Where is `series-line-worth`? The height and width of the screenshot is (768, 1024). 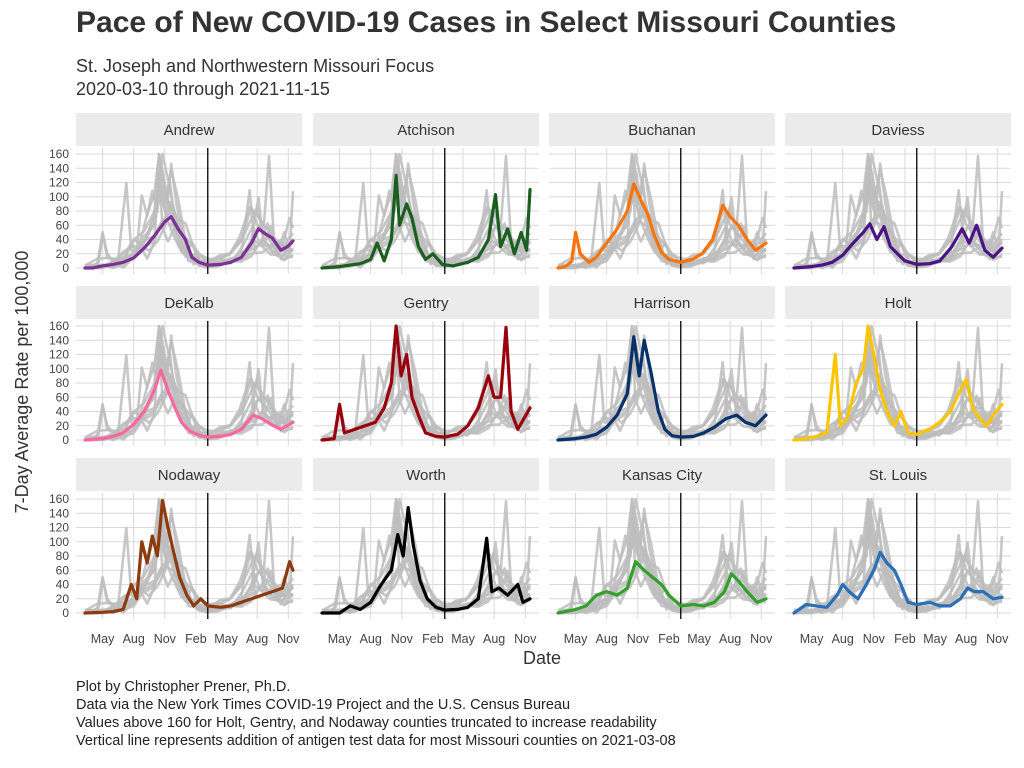 series-line-worth is located at coordinates (426, 560).